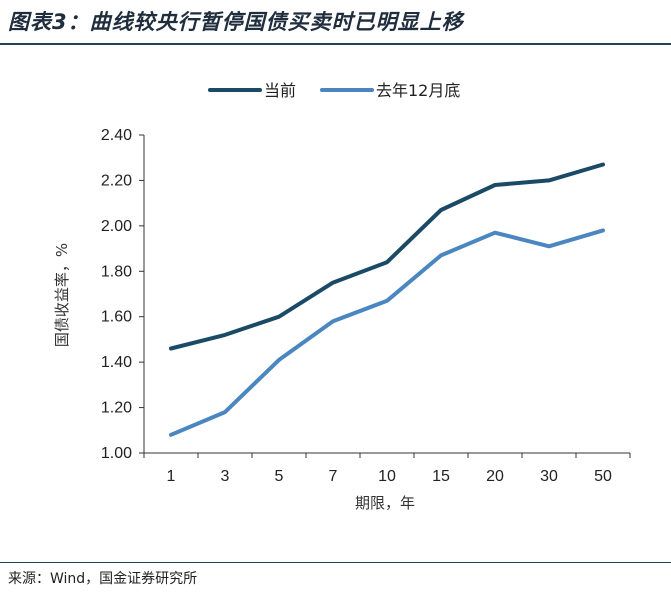  Describe the element at coordinates (335, 44) in the screenshot. I see `top-divider` at that location.